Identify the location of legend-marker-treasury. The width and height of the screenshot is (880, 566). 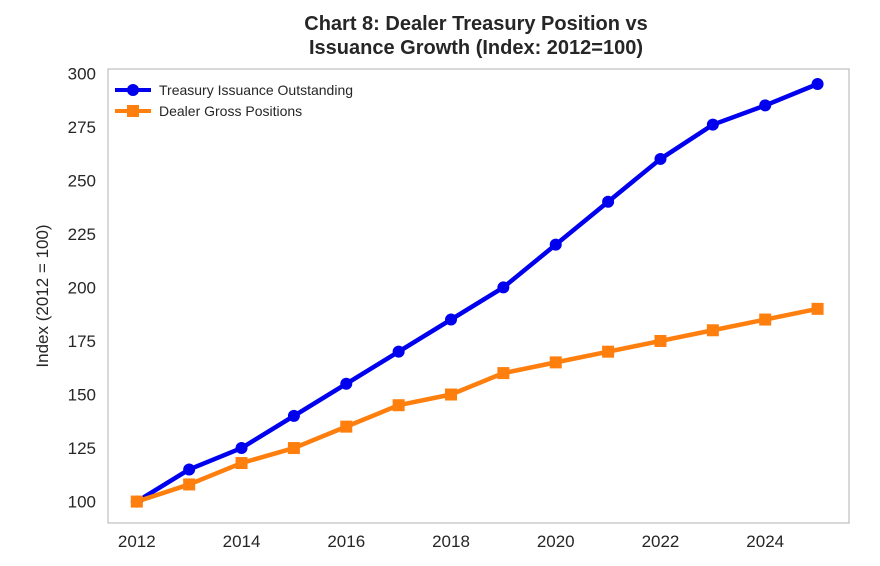
(133, 90).